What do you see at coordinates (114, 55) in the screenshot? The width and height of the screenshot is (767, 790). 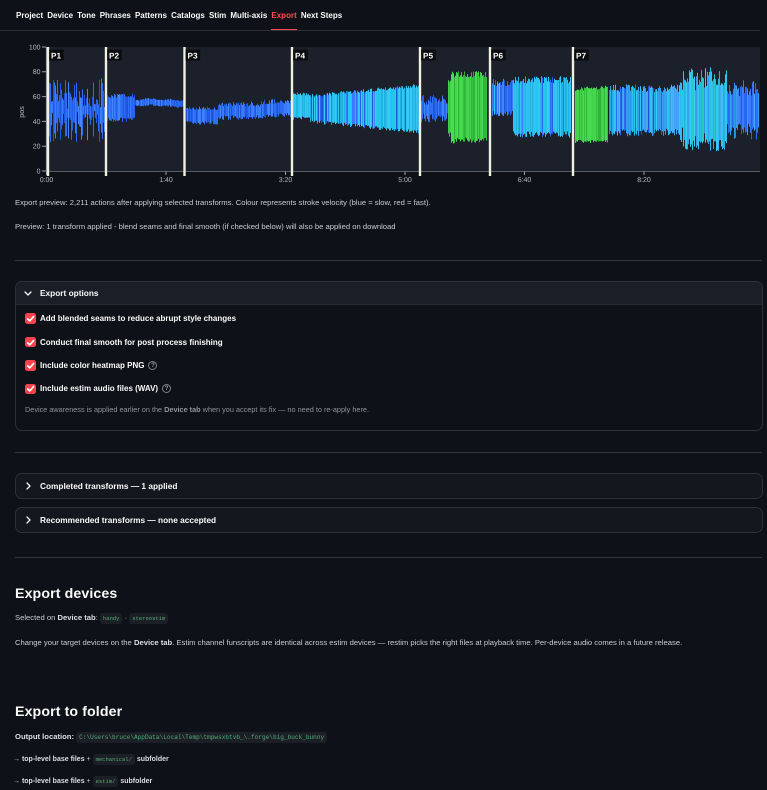 I see `svg-text: P2` at bounding box center [114, 55].